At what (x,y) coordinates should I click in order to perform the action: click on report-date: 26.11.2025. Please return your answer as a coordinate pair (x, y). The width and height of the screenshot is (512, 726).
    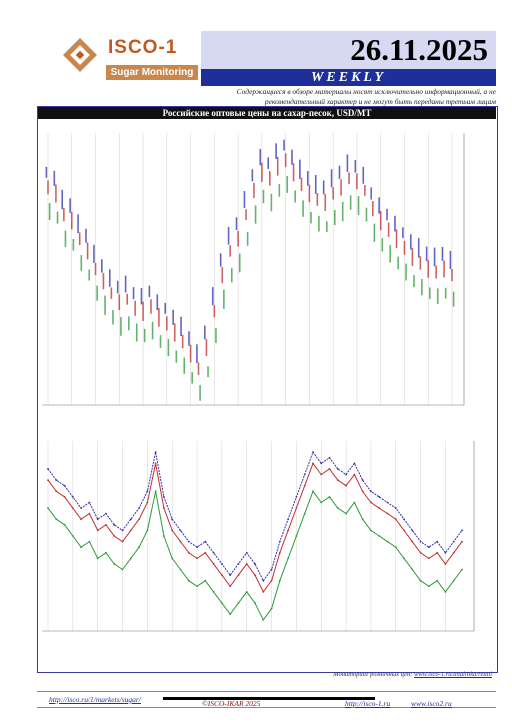
    Looking at the image, I should click on (419, 49).